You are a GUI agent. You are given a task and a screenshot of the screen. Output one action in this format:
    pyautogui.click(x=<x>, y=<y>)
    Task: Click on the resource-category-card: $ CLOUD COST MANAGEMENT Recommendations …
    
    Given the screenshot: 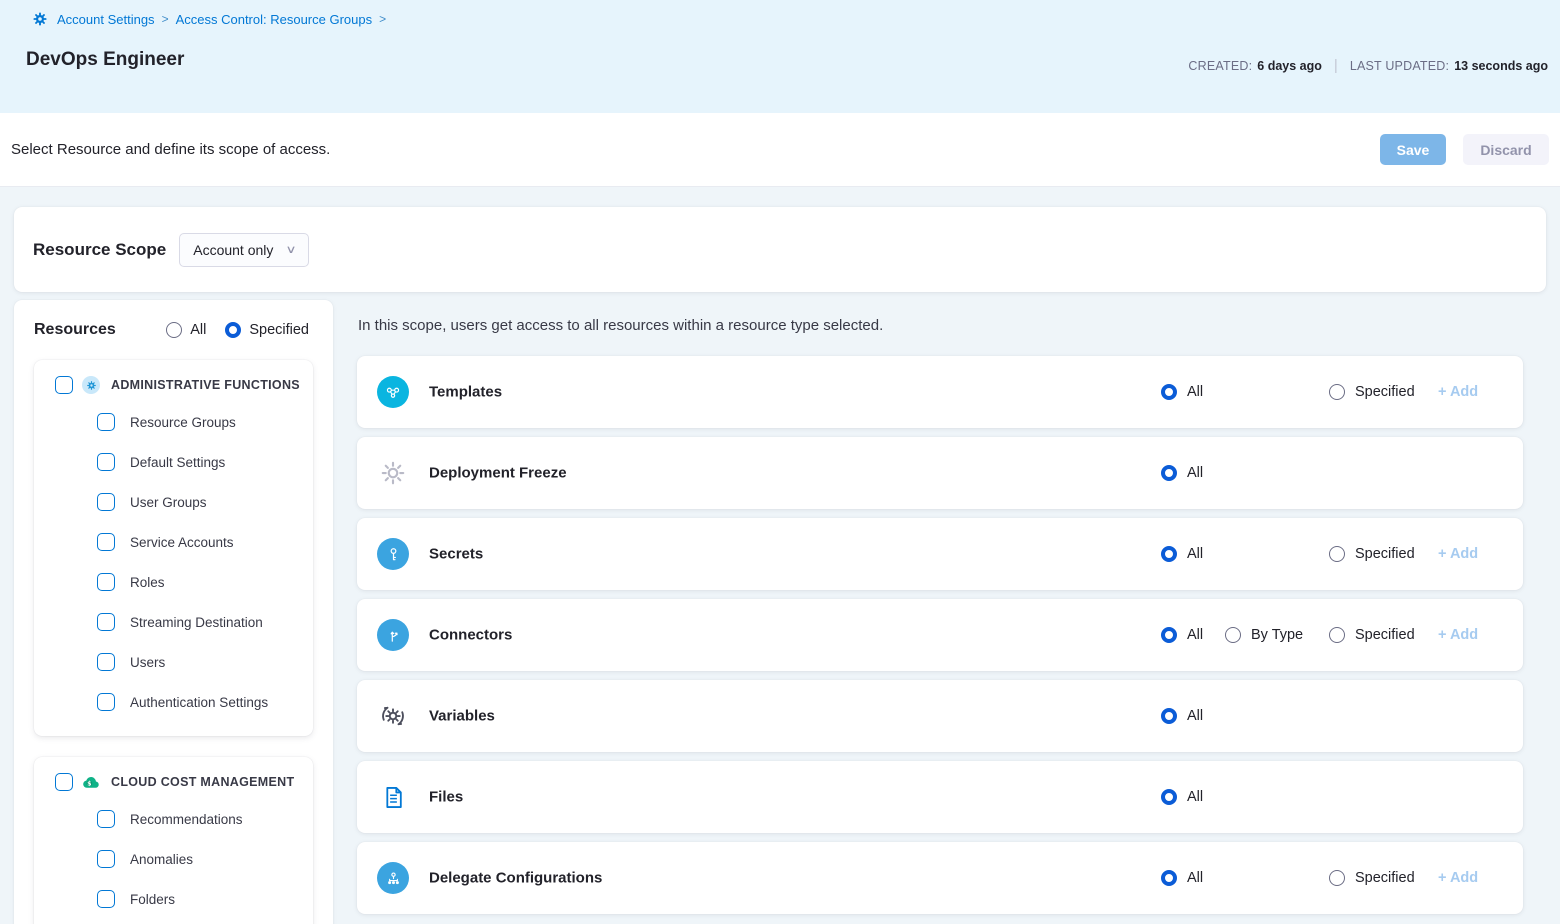 What is the action you would take?
    pyautogui.click(x=173, y=840)
    